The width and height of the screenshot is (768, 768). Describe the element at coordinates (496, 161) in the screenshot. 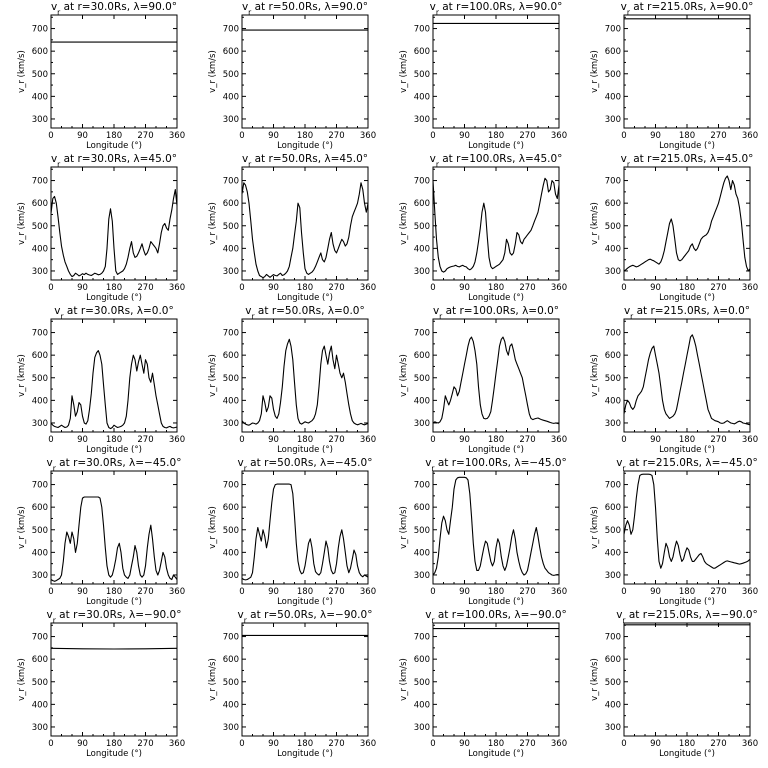

I see `panel-title: vr at r=100.0Rs, λ=45.0°` at that location.